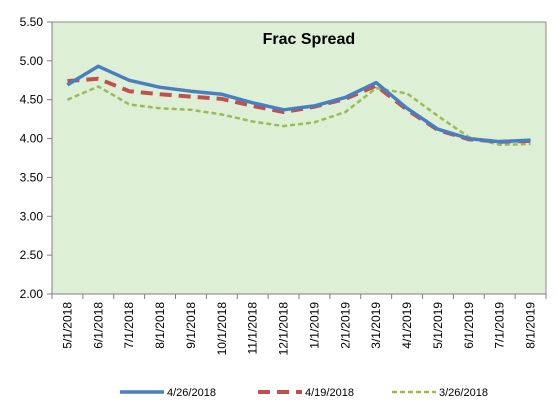 The image size is (557, 411). What do you see at coordinates (32, 100) in the screenshot?
I see `y-tick-label: 4.50` at bounding box center [32, 100].